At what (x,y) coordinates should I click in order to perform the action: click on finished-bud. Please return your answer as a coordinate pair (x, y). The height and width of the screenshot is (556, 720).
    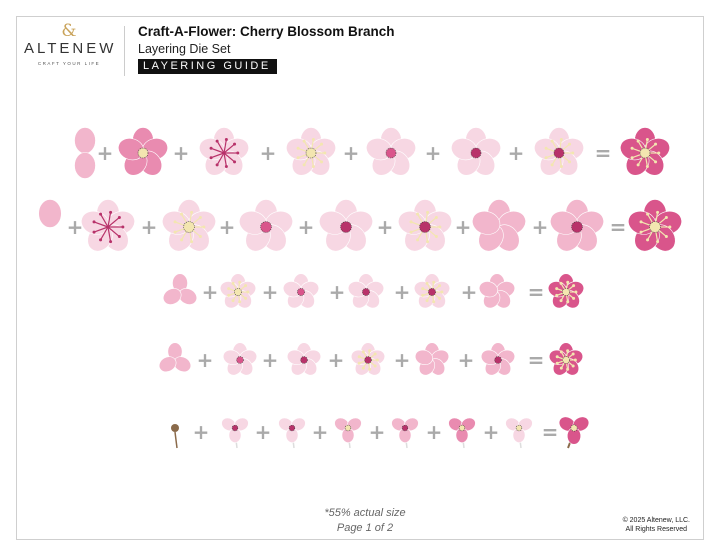
    Looking at the image, I should click on (574, 432).